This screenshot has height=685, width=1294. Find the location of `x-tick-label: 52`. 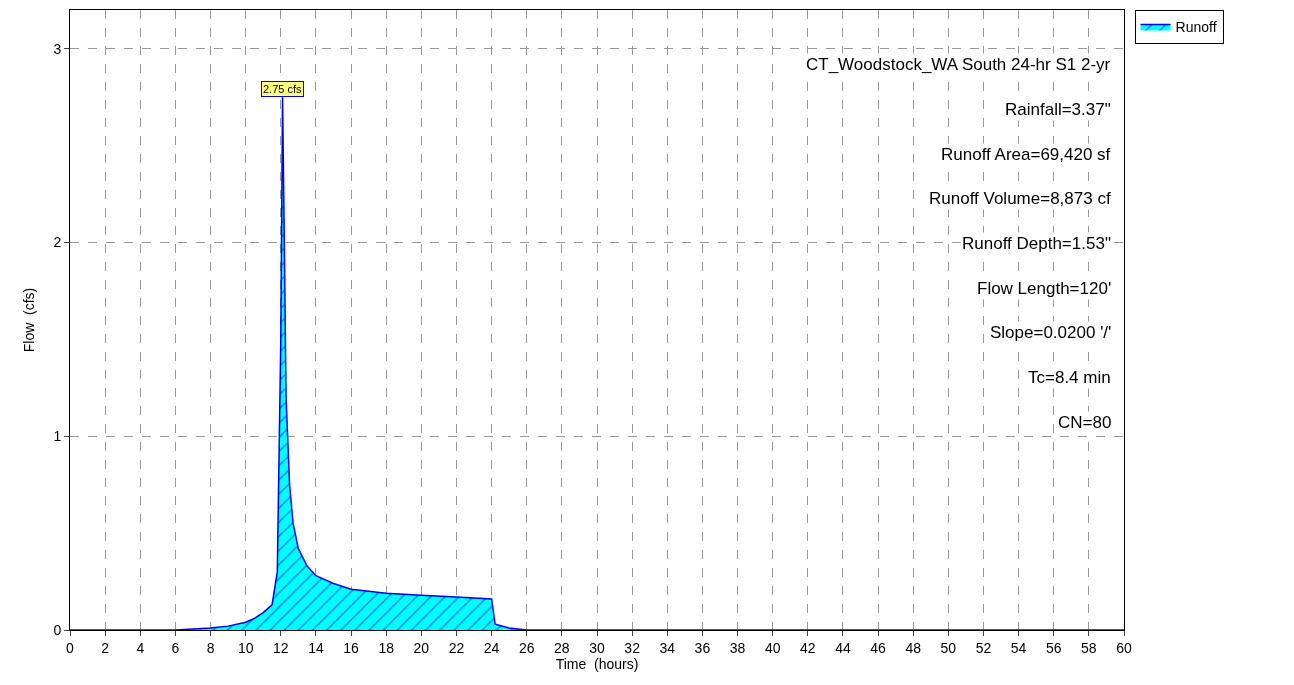

x-tick-label: 52 is located at coordinates (983, 647).